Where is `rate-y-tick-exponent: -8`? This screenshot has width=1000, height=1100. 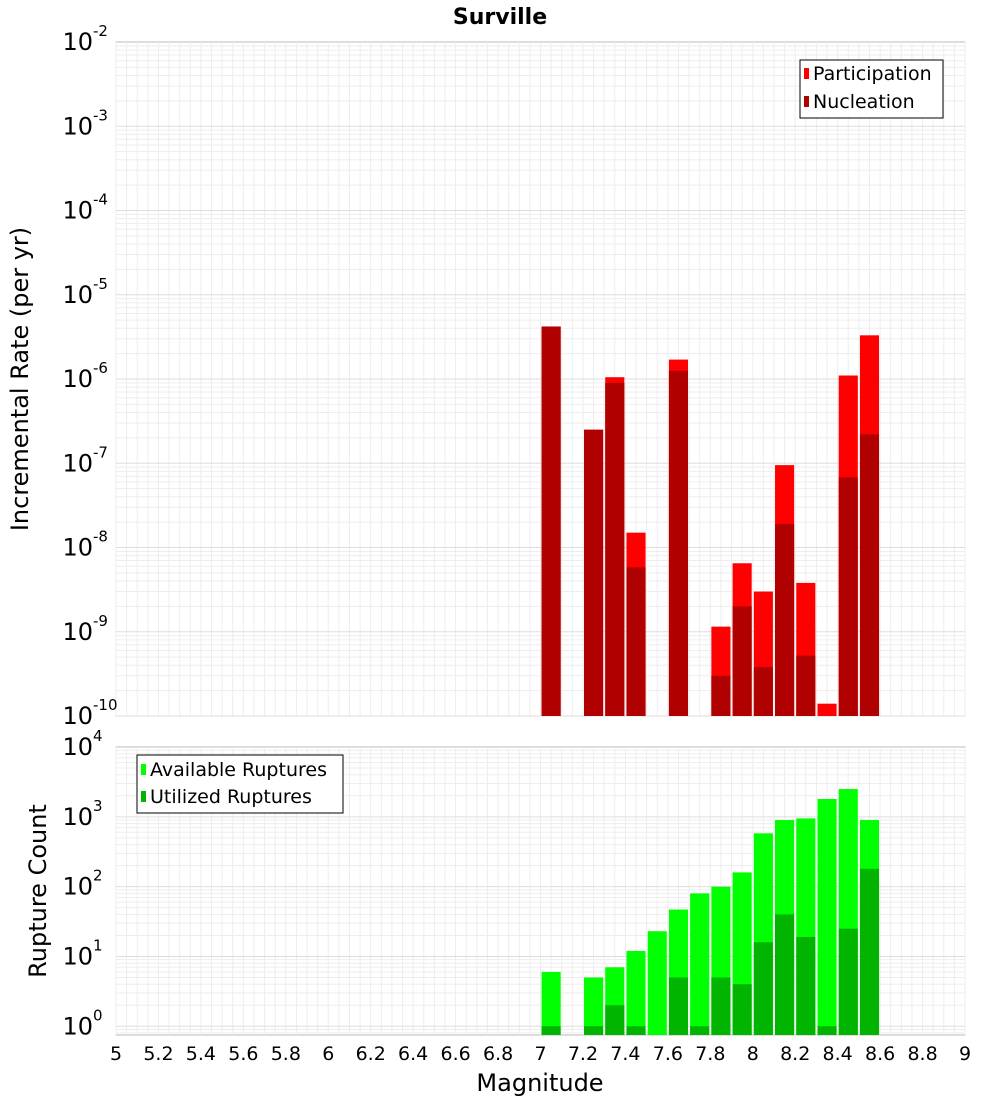
rate-y-tick-exponent: -8 is located at coordinates (100, 537).